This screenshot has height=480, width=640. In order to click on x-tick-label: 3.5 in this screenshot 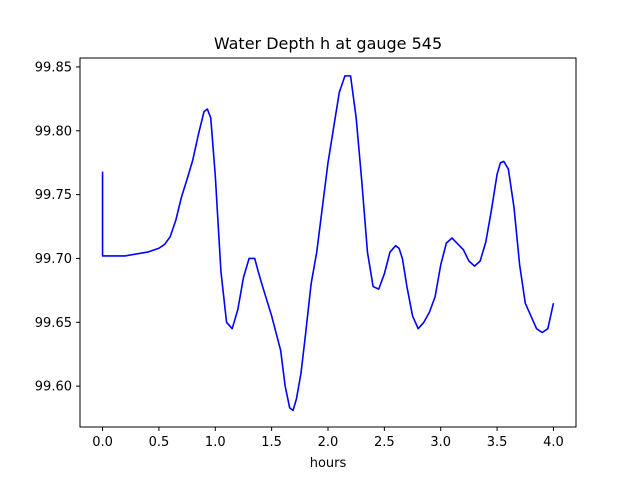, I will do `click(497, 442)`.